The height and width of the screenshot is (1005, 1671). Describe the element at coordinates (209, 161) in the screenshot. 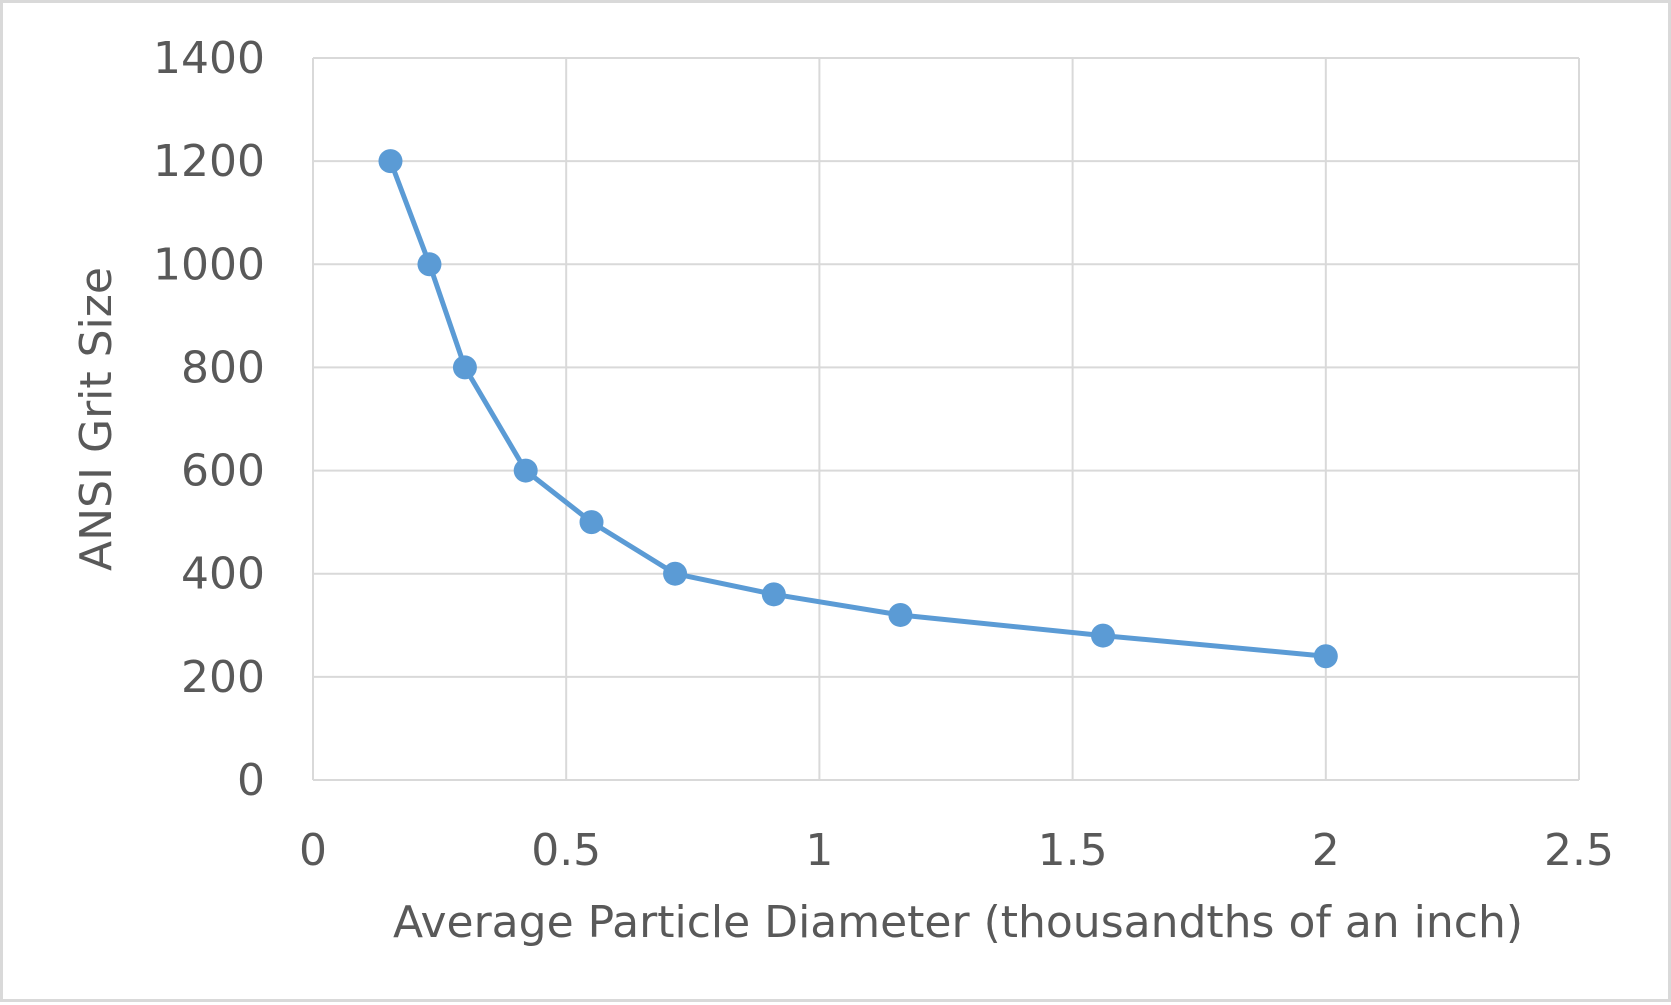

I see `y-tick-label: 1200` at that location.